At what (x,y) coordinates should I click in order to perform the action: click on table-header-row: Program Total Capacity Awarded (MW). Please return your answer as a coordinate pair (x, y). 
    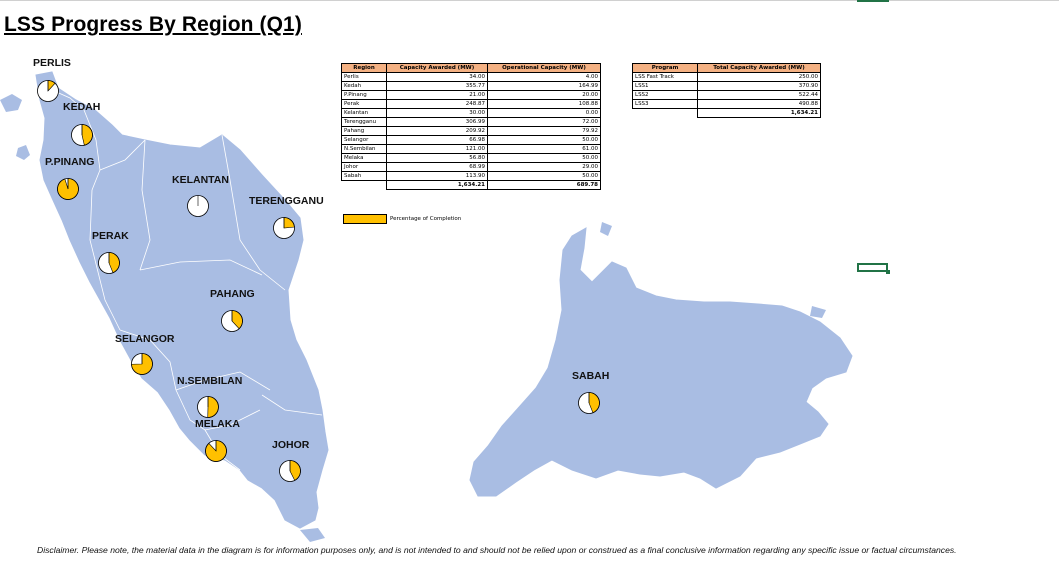
    Looking at the image, I should click on (726, 68).